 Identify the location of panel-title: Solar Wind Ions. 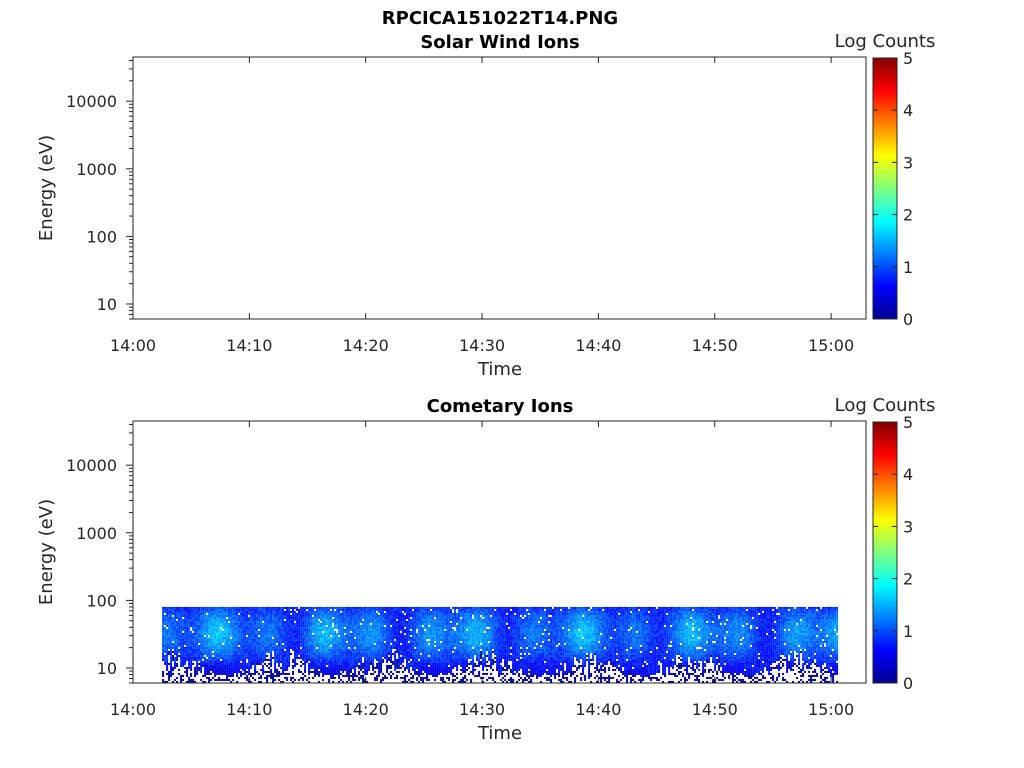
(499, 42).